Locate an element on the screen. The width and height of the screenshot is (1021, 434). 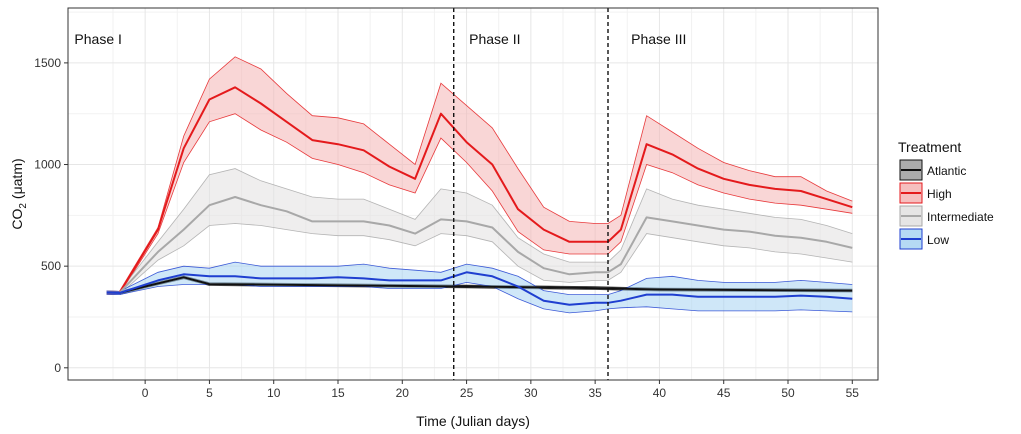
y-tick-label: 1500 is located at coordinates (47, 63).